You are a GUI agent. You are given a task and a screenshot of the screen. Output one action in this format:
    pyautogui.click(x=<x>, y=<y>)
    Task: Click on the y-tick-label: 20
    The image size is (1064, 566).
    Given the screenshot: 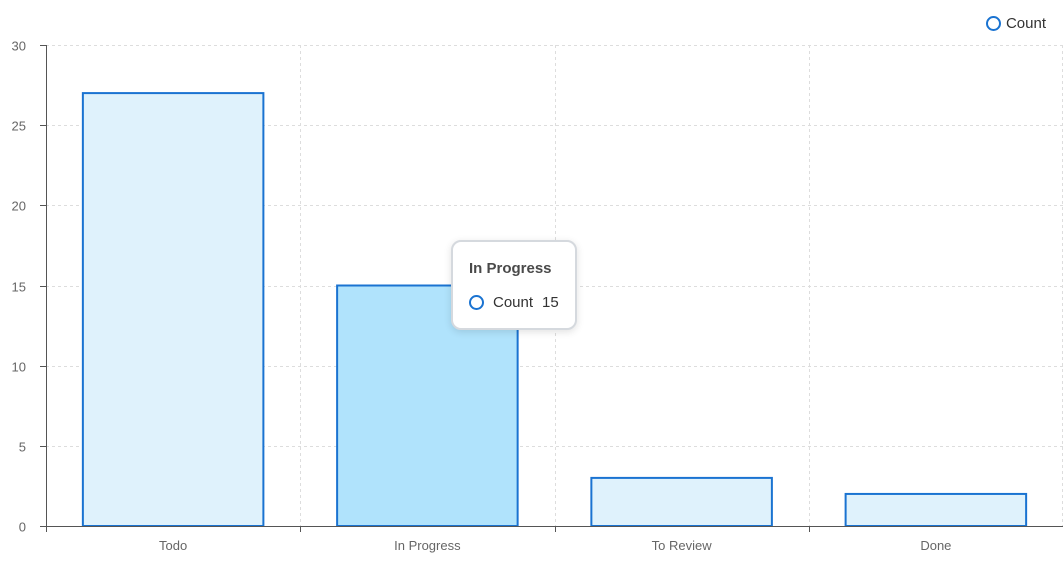 What is the action you would take?
    pyautogui.click(x=19, y=206)
    